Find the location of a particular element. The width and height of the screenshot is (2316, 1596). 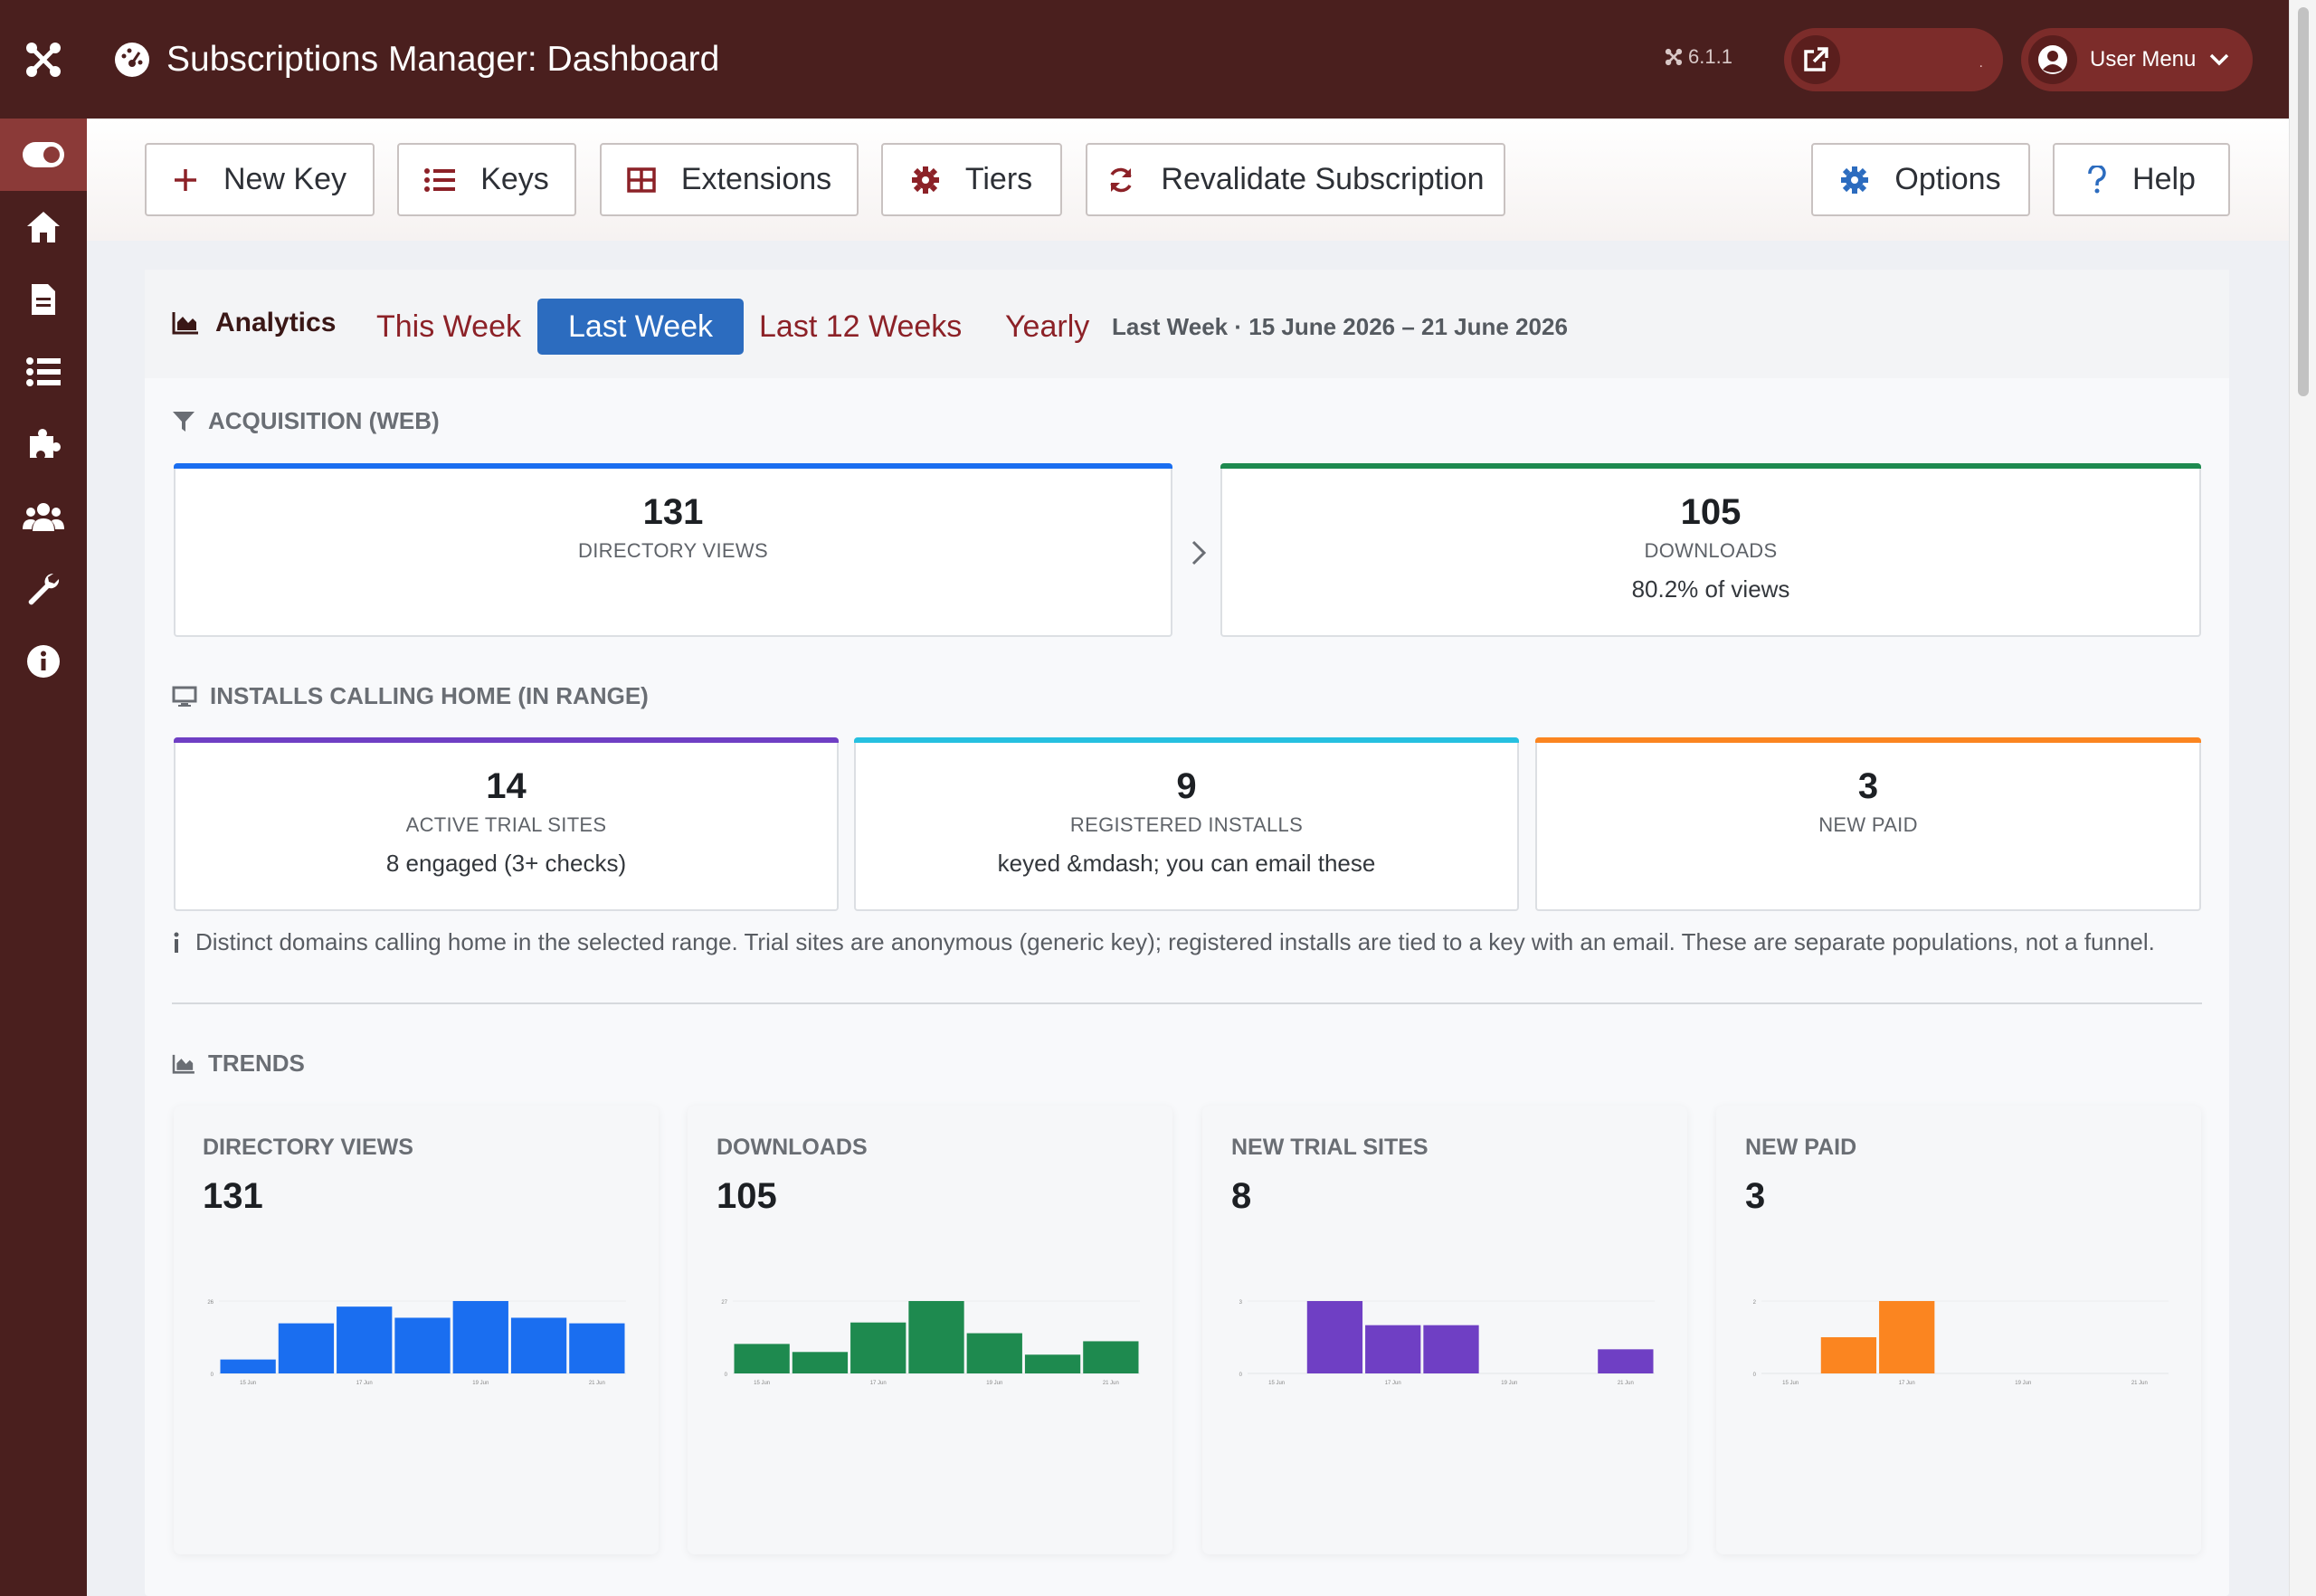

options-button: Options is located at coordinates (1921, 180).